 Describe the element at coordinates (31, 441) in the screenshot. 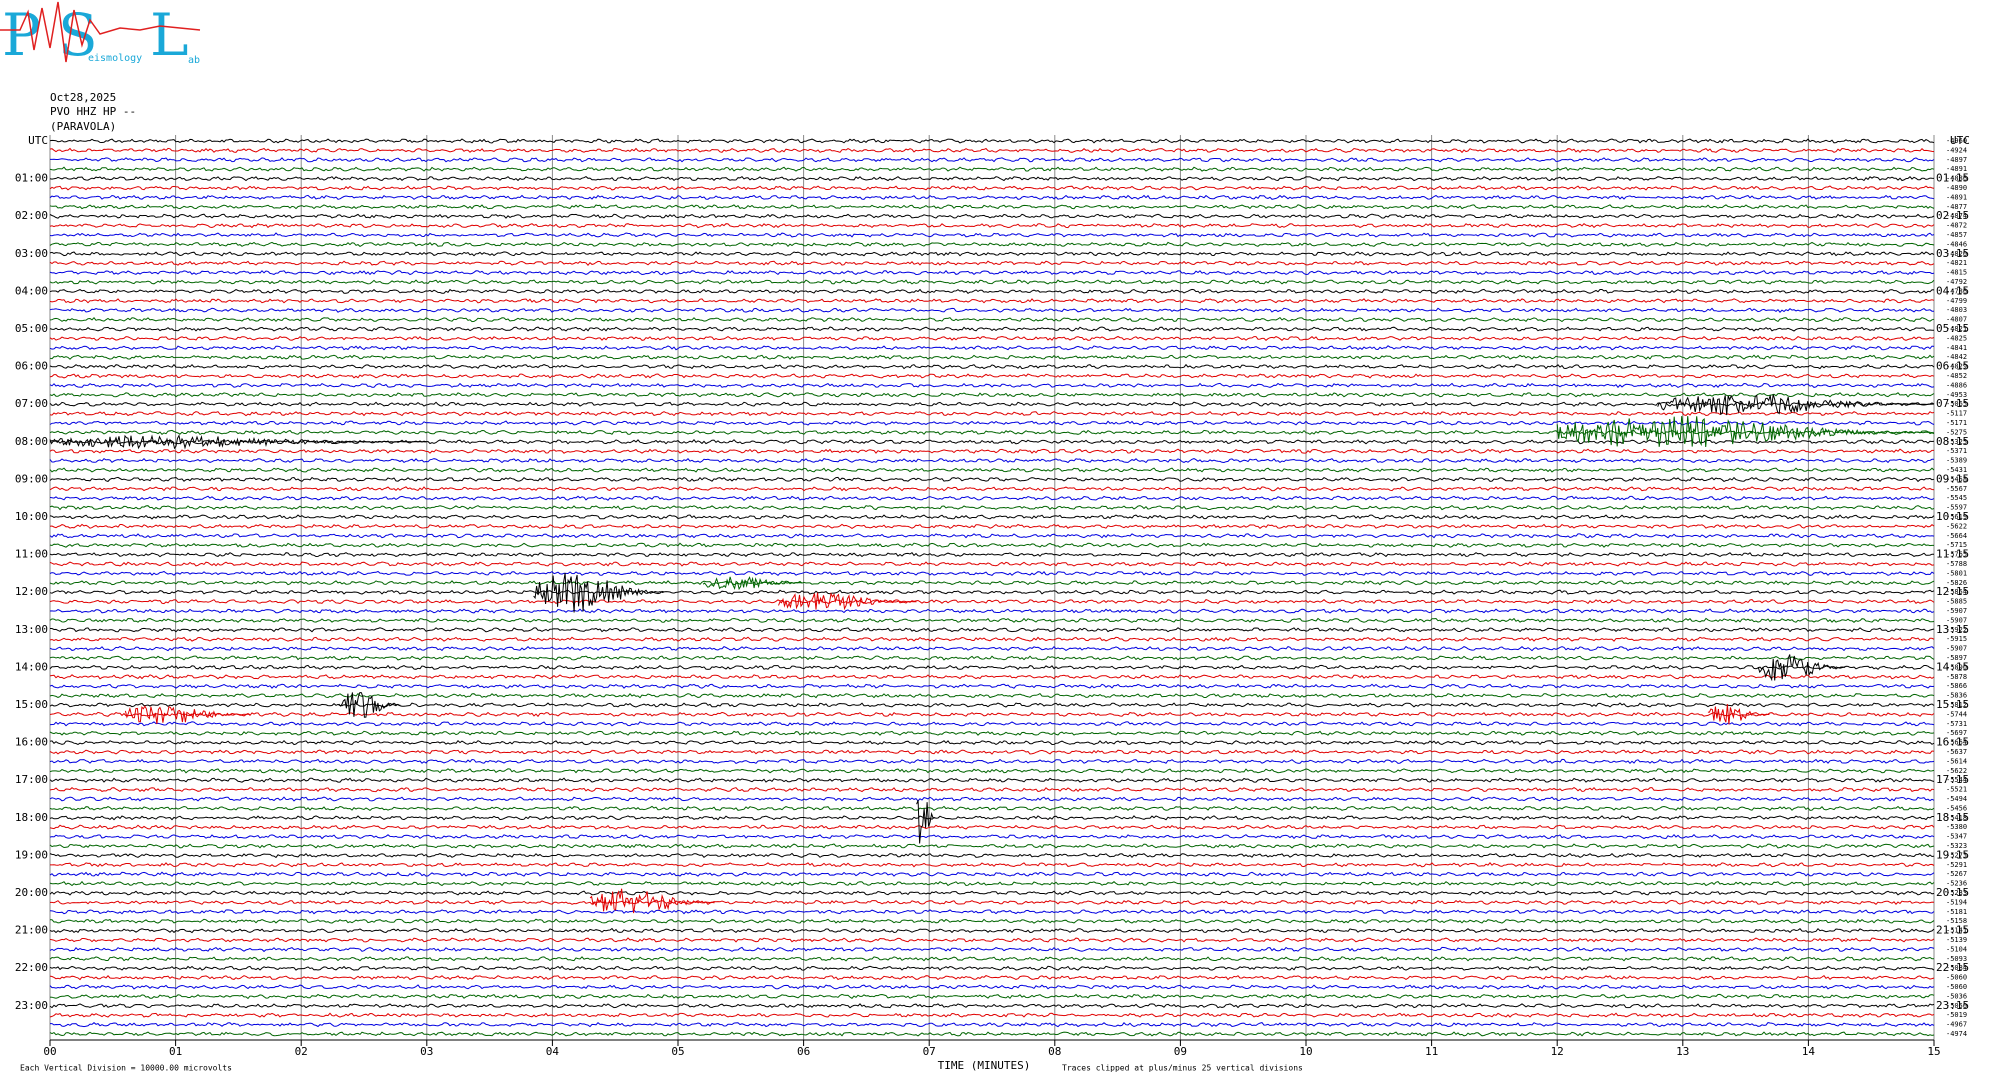

I see `left-time-label: 08:00` at that location.